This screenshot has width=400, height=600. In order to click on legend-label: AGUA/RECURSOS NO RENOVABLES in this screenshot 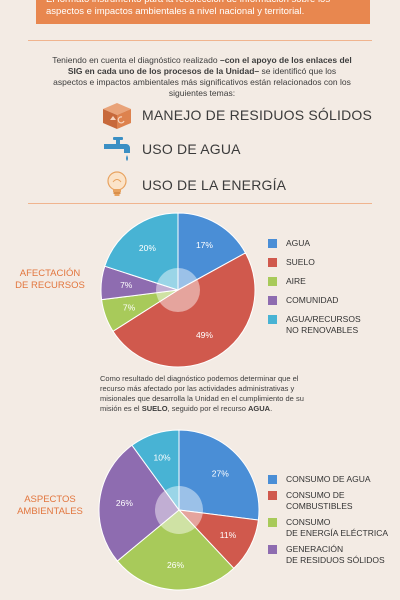, I will do `click(323, 325)`.